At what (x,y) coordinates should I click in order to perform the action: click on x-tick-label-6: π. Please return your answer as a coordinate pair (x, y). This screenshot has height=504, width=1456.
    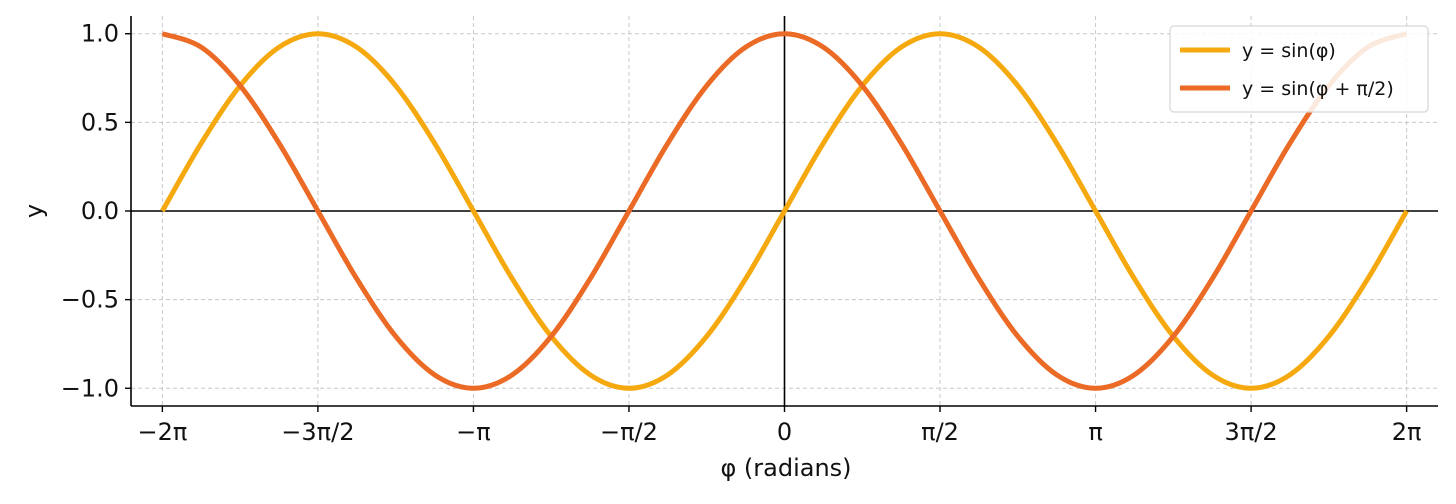
    Looking at the image, I should click on (1095, 432).